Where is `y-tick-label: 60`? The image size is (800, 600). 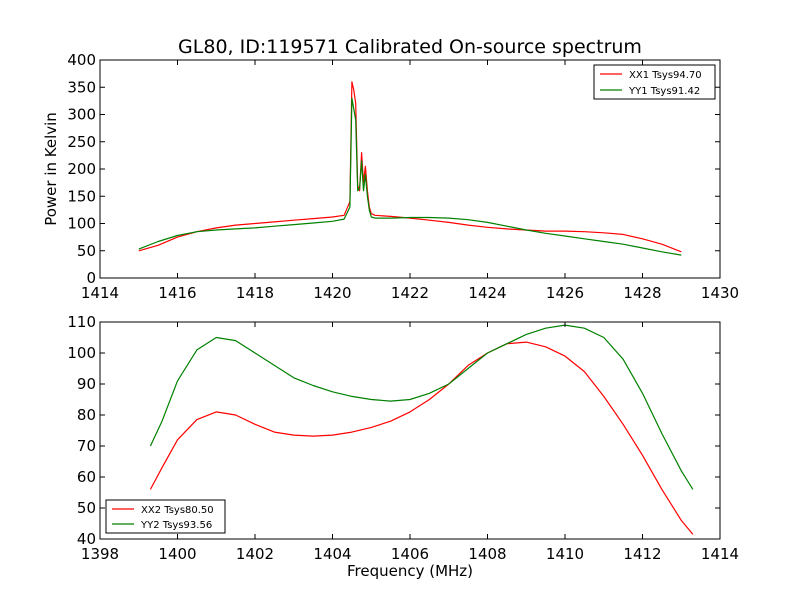
y-tick-label: 60 is located at coordinates (86, 477).